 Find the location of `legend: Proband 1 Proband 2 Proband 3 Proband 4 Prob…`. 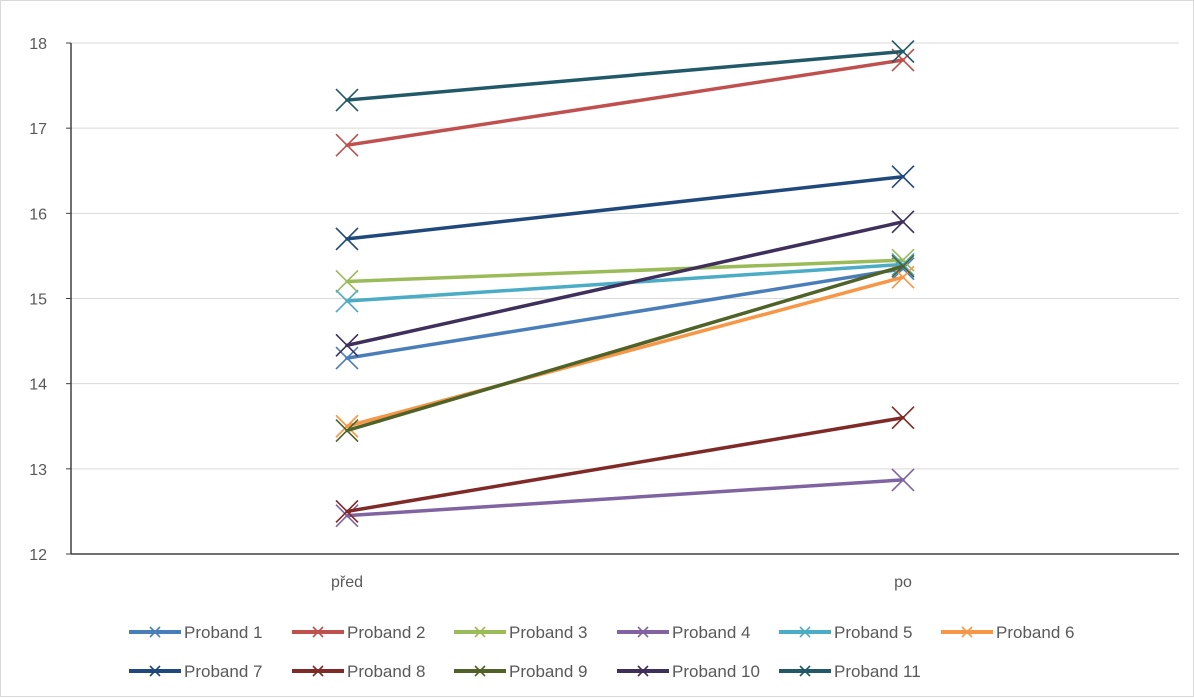

legend: Proband 1 Proband 2 Proband 3 Proband 4 Prob… is located at coordinates (601, 652).